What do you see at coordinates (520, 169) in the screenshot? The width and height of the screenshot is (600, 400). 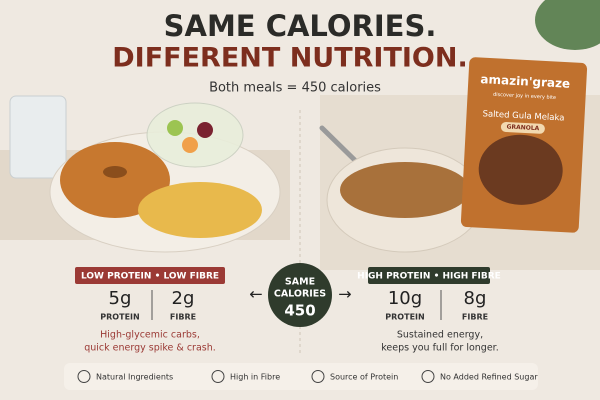 I see `package-image` at bounding box center [520, 169].